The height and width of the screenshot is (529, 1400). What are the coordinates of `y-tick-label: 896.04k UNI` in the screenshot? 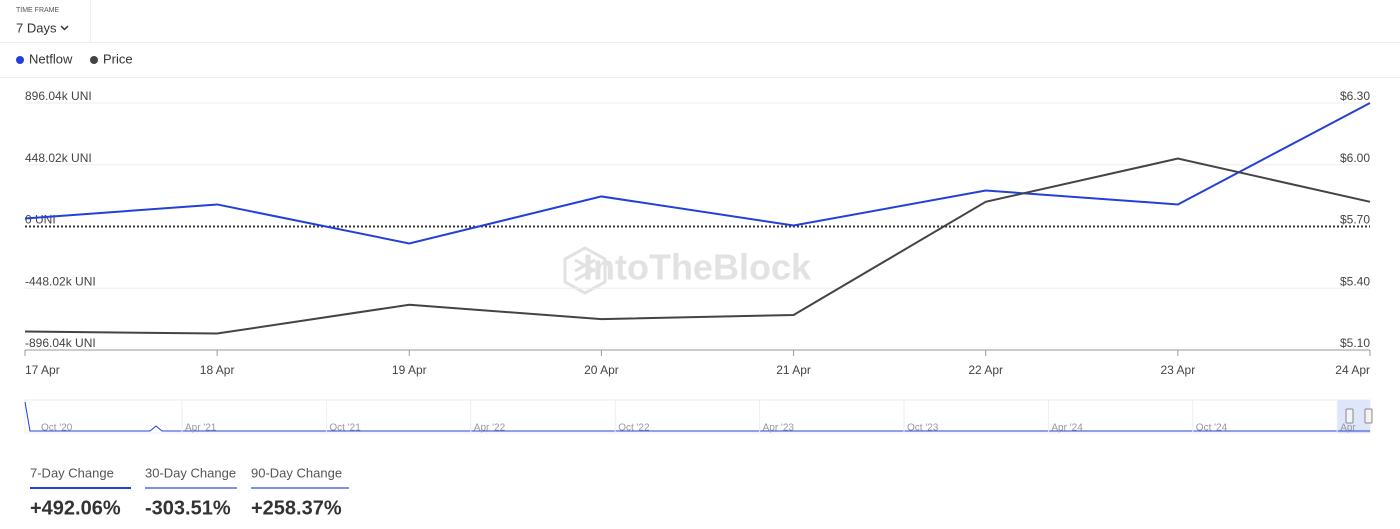 It's located at (58, 96).